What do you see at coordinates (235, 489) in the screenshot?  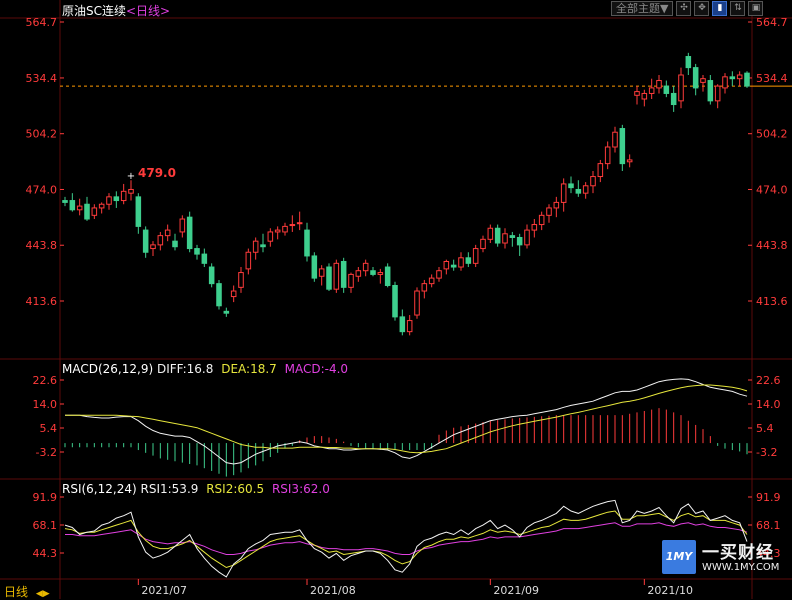 I see `rsi2-value: RSI2:60.5` at bounding box center [235, 489].